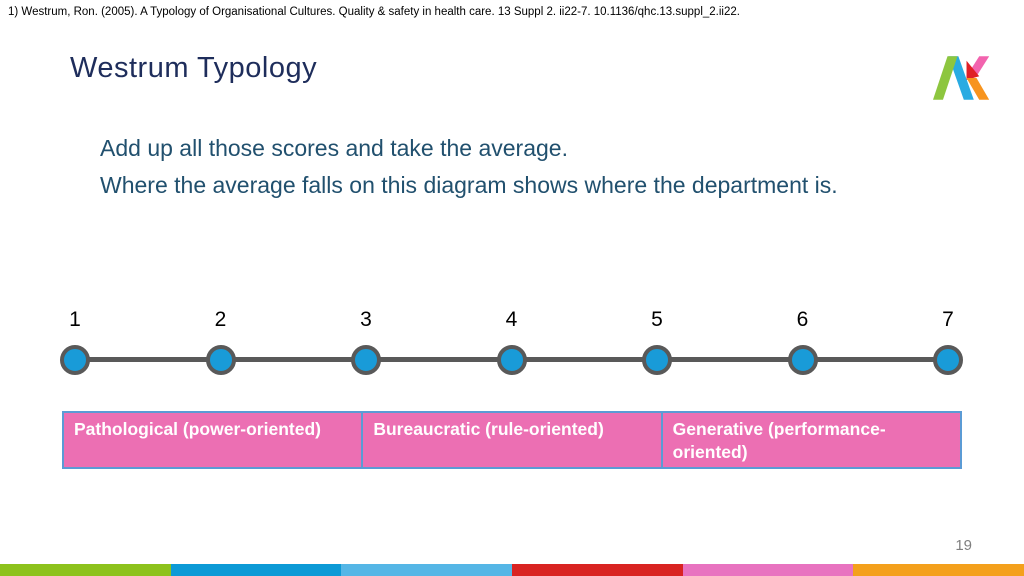  I want to click on table-cell-pathological: Pathological (power-oriented), so click(214, 440).